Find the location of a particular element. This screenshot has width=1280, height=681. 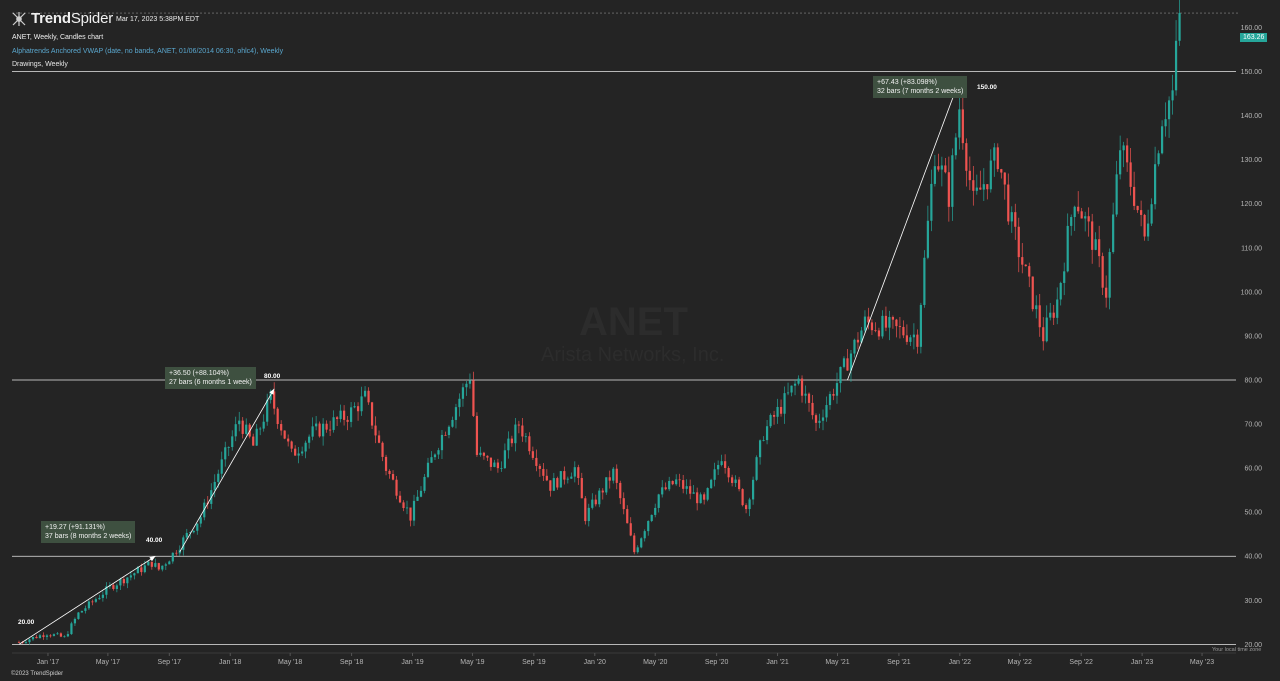

level-label-150: 150.00 is located at coordinates (987, 87).